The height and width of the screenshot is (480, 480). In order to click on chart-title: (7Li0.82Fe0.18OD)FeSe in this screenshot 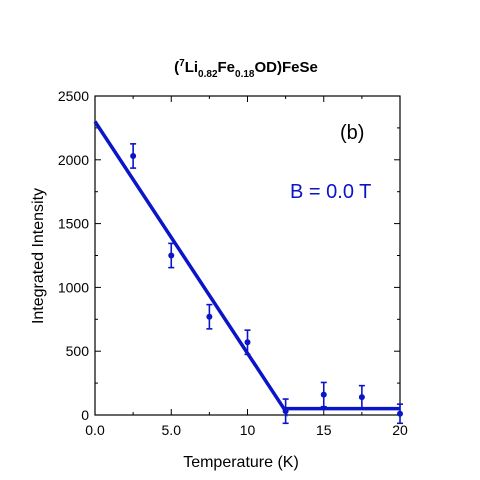, I will do `click(246, 69)`.